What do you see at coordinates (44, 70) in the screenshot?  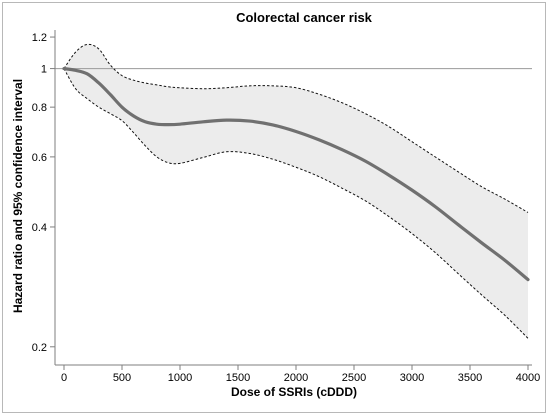 I see `y-tick-label: 1` at bounding box center [44, 70].